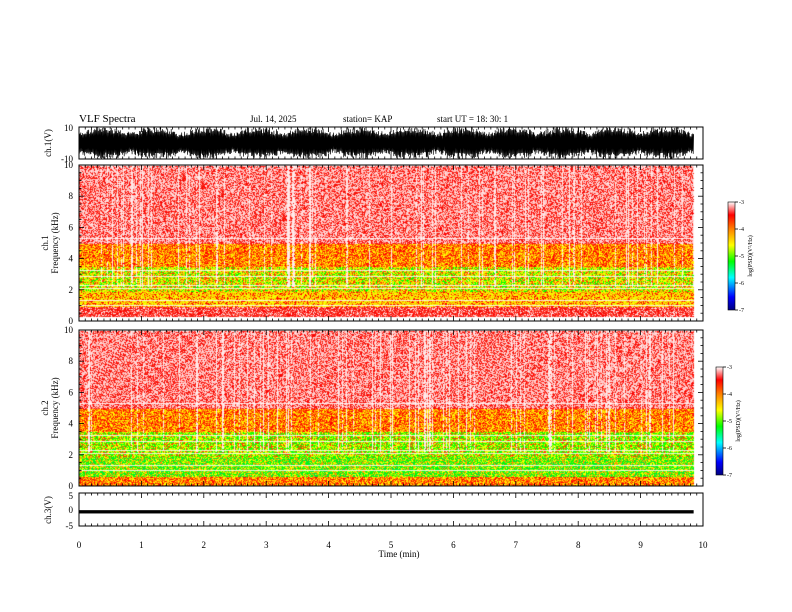 This screenshot has width=792, height=612. I want to click on ch3-waveform-frame, so click(391, 509).